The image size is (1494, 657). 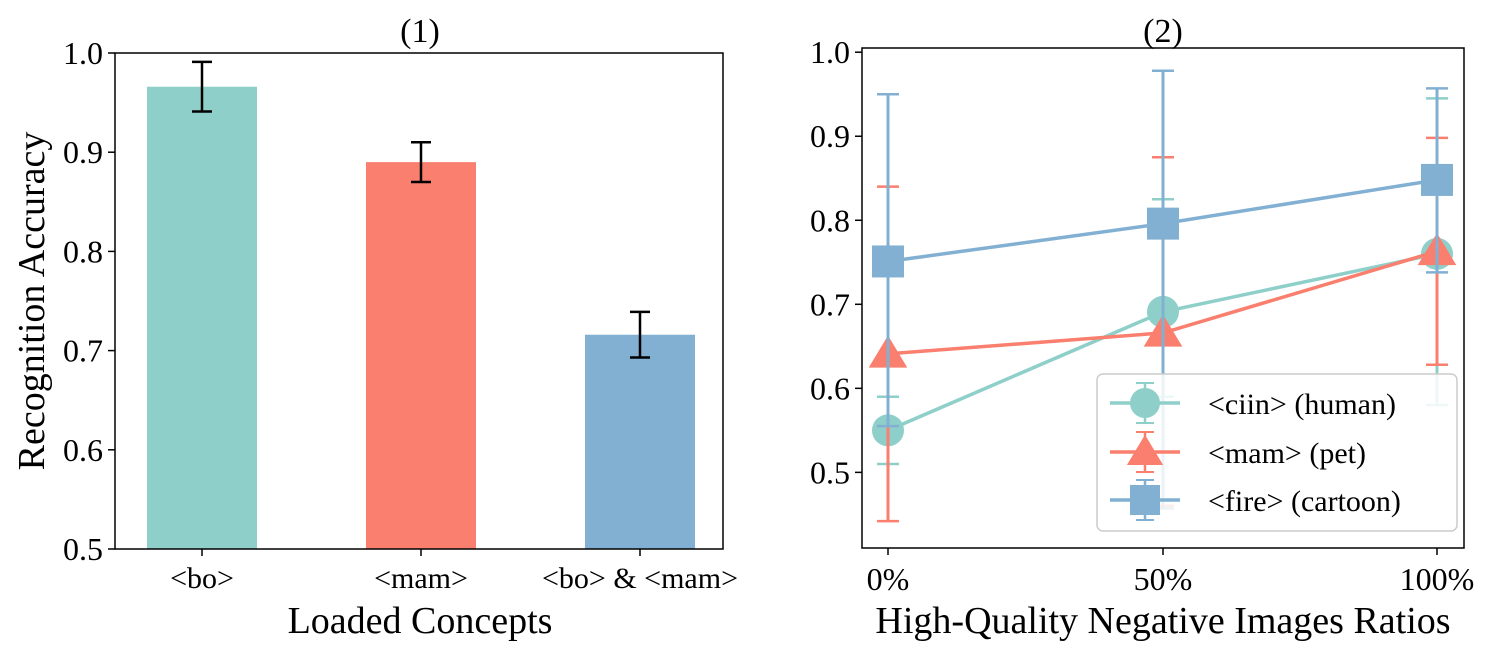 I want to click on panel-1-error-bars, so click(x=421, y=209).